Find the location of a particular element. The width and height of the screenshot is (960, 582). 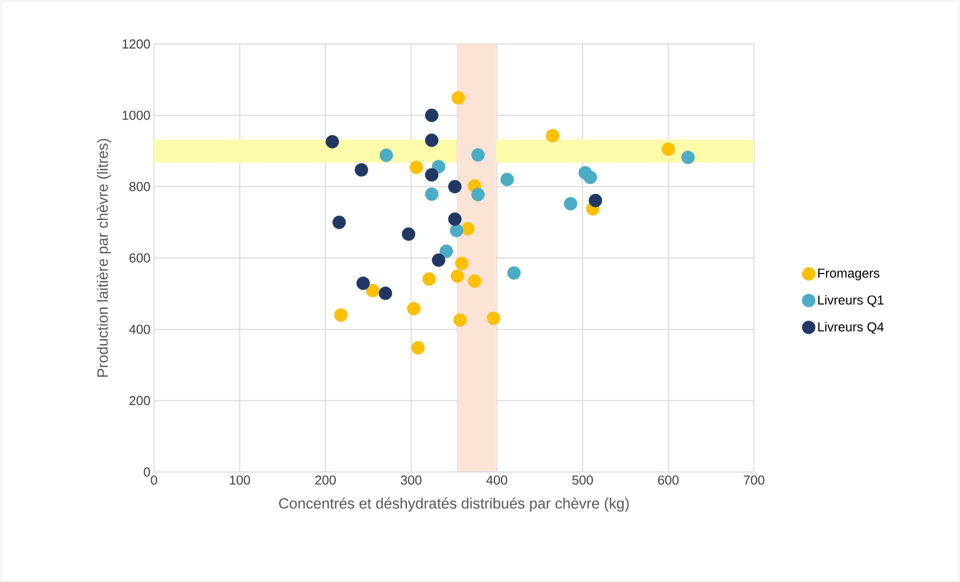

x-tick-label: 200 is located at coordinates (325, 480).